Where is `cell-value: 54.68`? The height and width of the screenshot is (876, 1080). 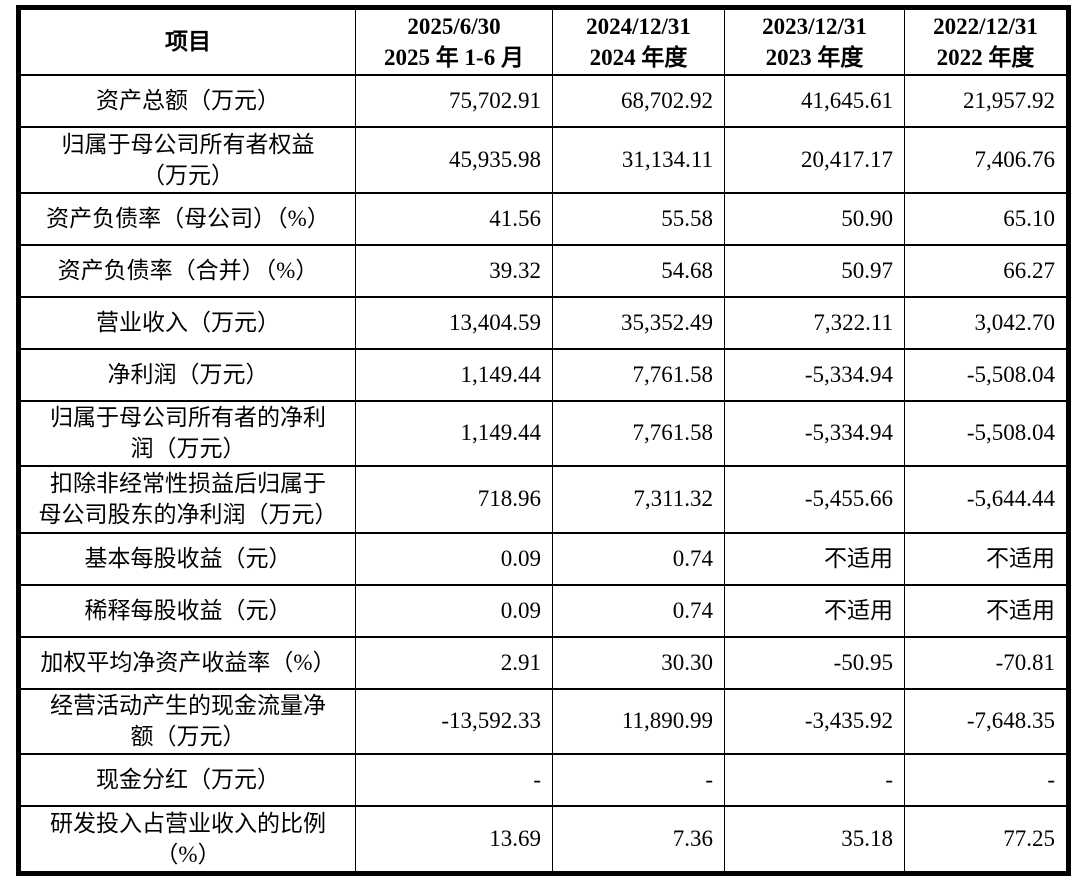
cell-value: 54.68 is located at coordinates (638, 270).